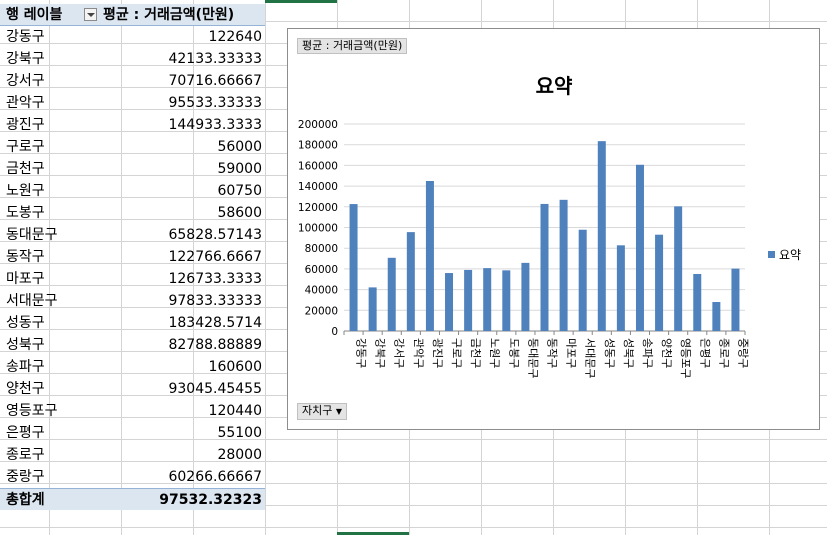  I want to click on axis-field-button: 자치구 ▼, so click(322, 411).